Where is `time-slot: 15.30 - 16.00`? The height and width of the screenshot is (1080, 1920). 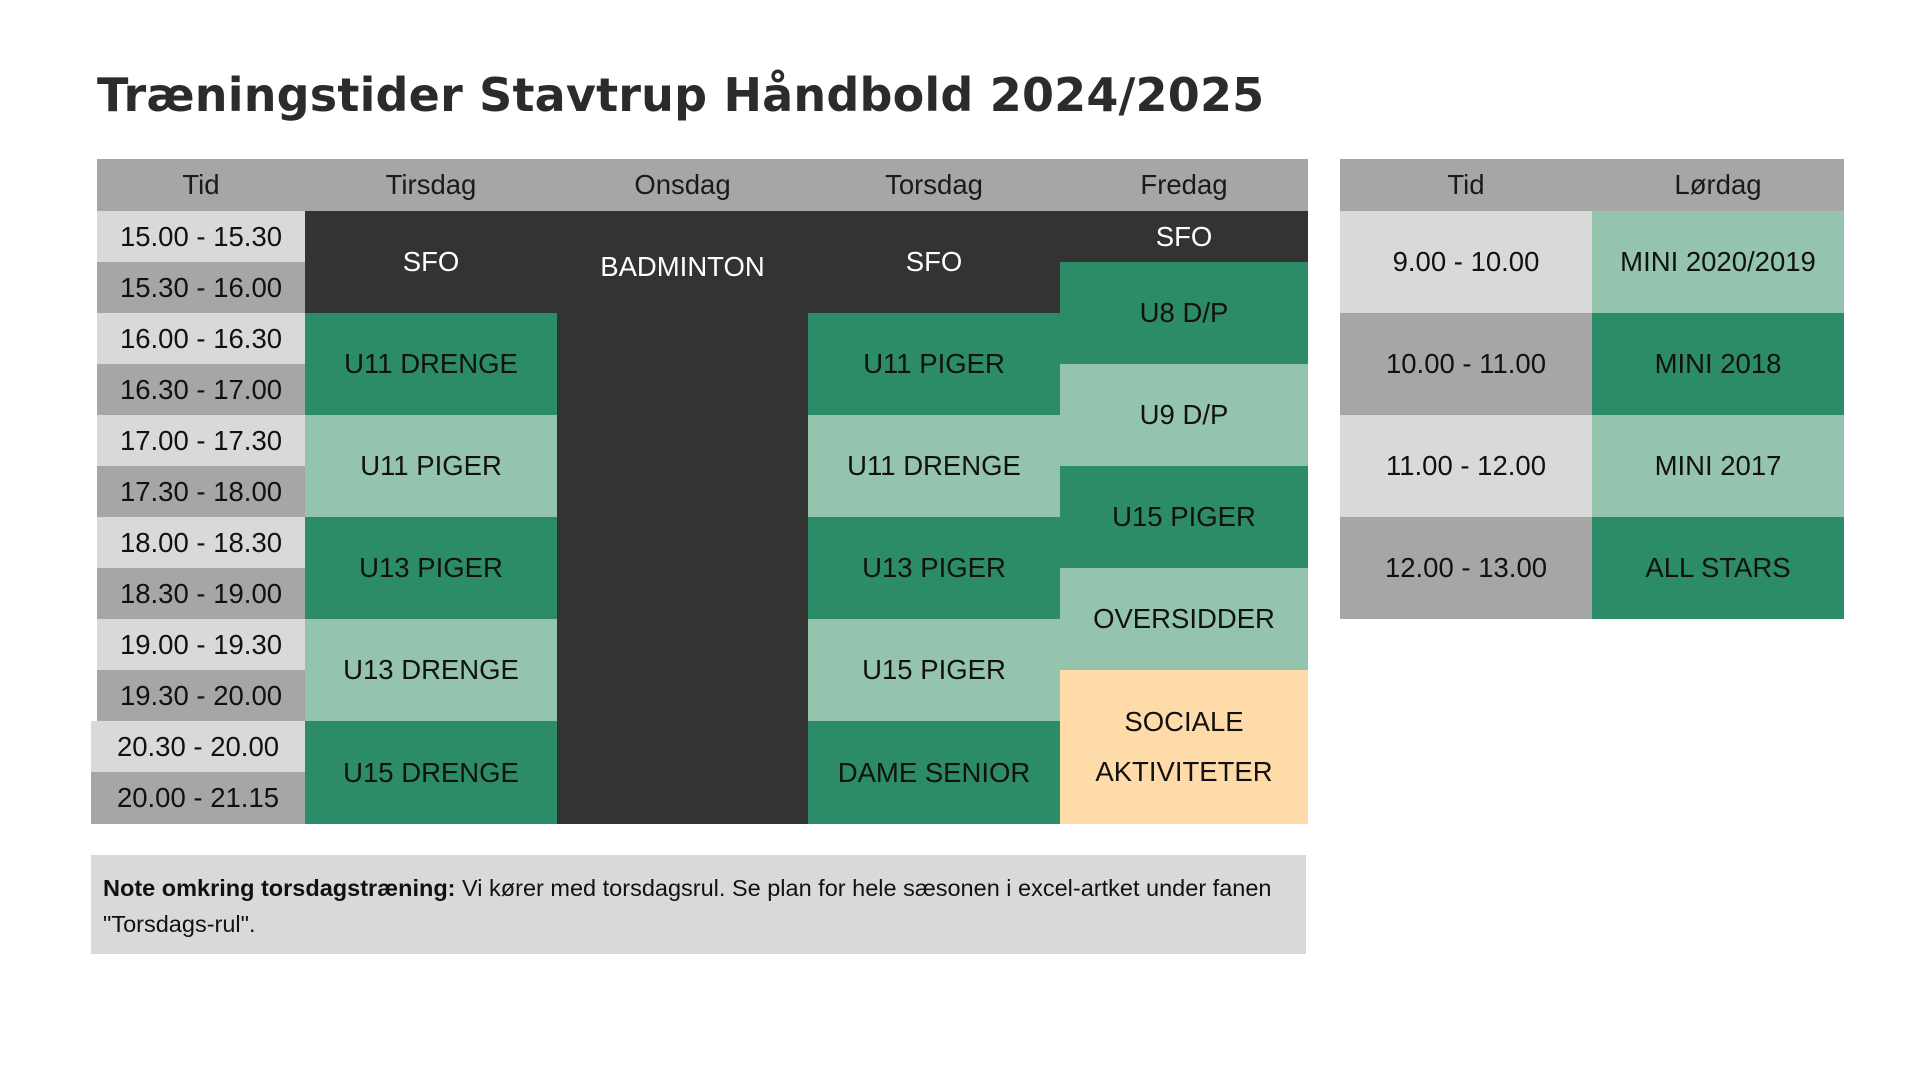 time-slot: 15.30 - 16.00 is located at coordinates (201, 287).